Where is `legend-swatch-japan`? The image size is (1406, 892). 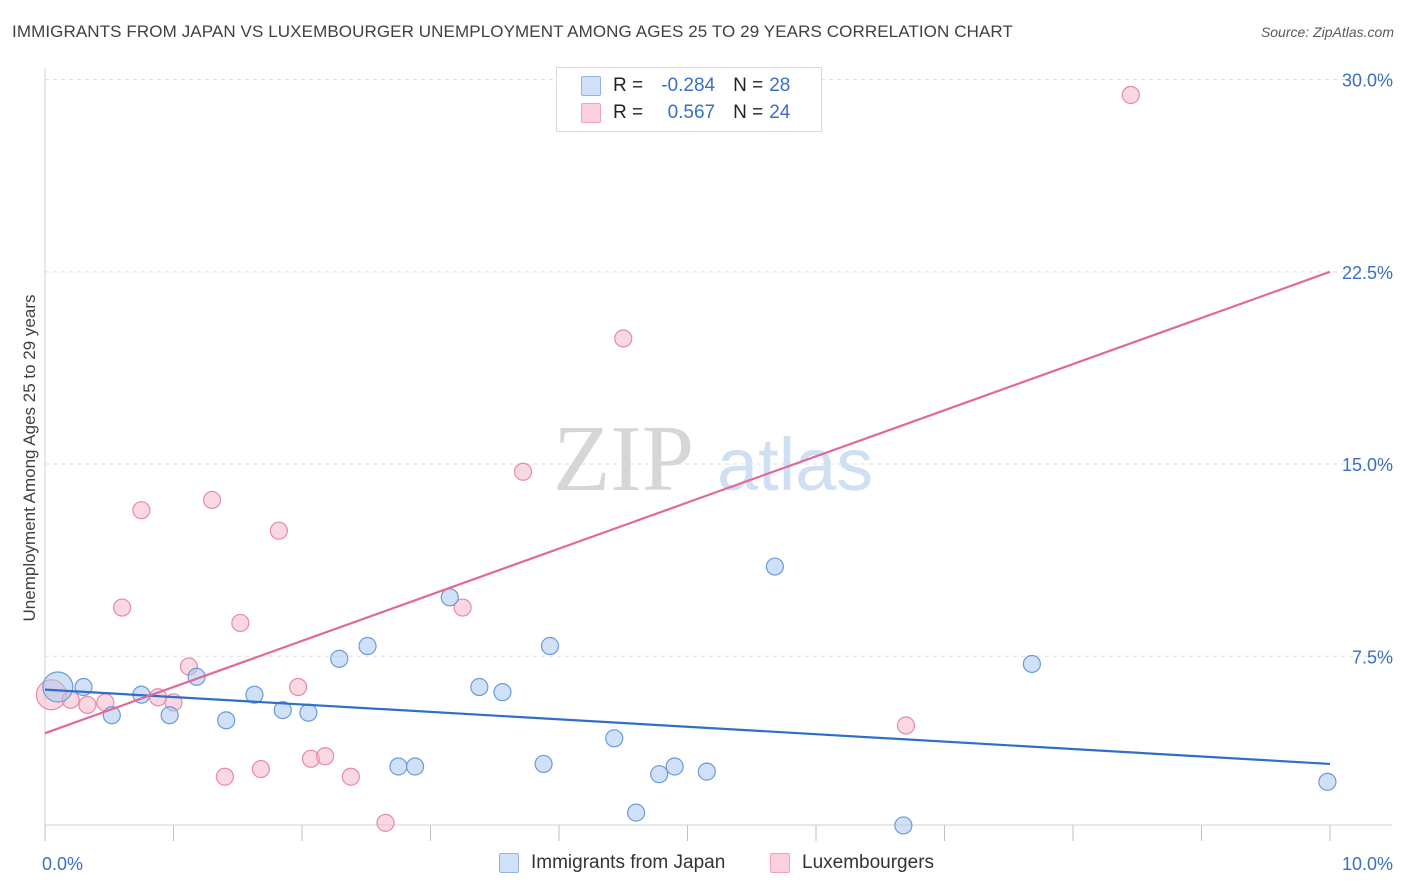
legend-swatch-japan is located at coordinates (591, 86).